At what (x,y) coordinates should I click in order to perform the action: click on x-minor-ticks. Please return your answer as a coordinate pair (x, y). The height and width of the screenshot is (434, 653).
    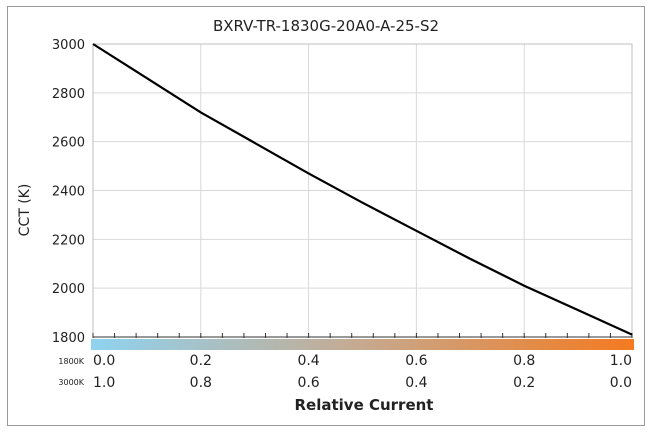
    Looking at the image, I should click on (362, 335).